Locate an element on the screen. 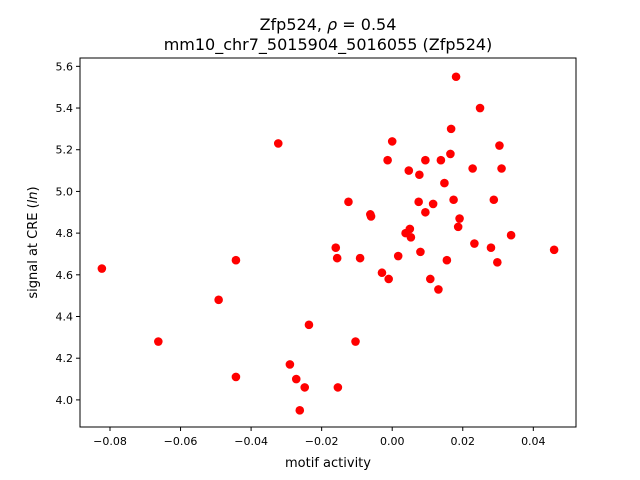  x-tick-label: −0.02 is located at coordinates (322, 441).